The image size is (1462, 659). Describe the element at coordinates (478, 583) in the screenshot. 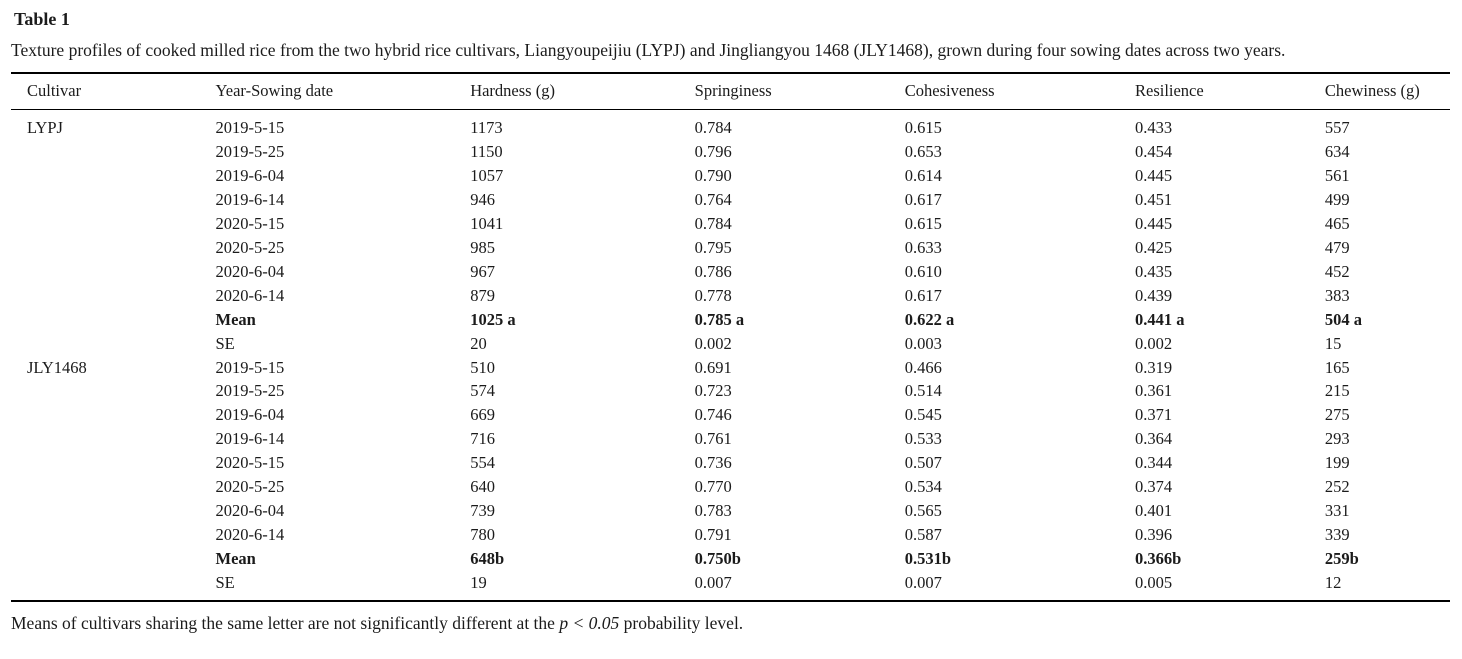

I see `cell-hardness: 19` at that location.